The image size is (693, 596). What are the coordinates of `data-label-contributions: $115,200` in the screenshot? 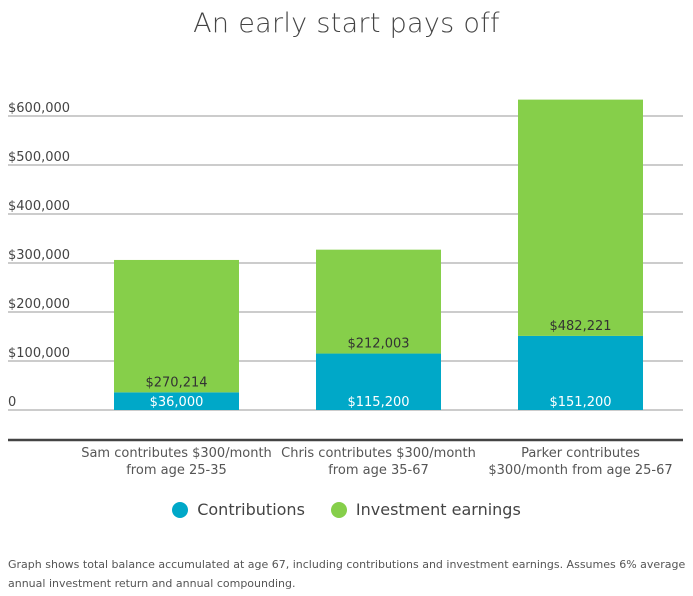 It's located at (378, 402).